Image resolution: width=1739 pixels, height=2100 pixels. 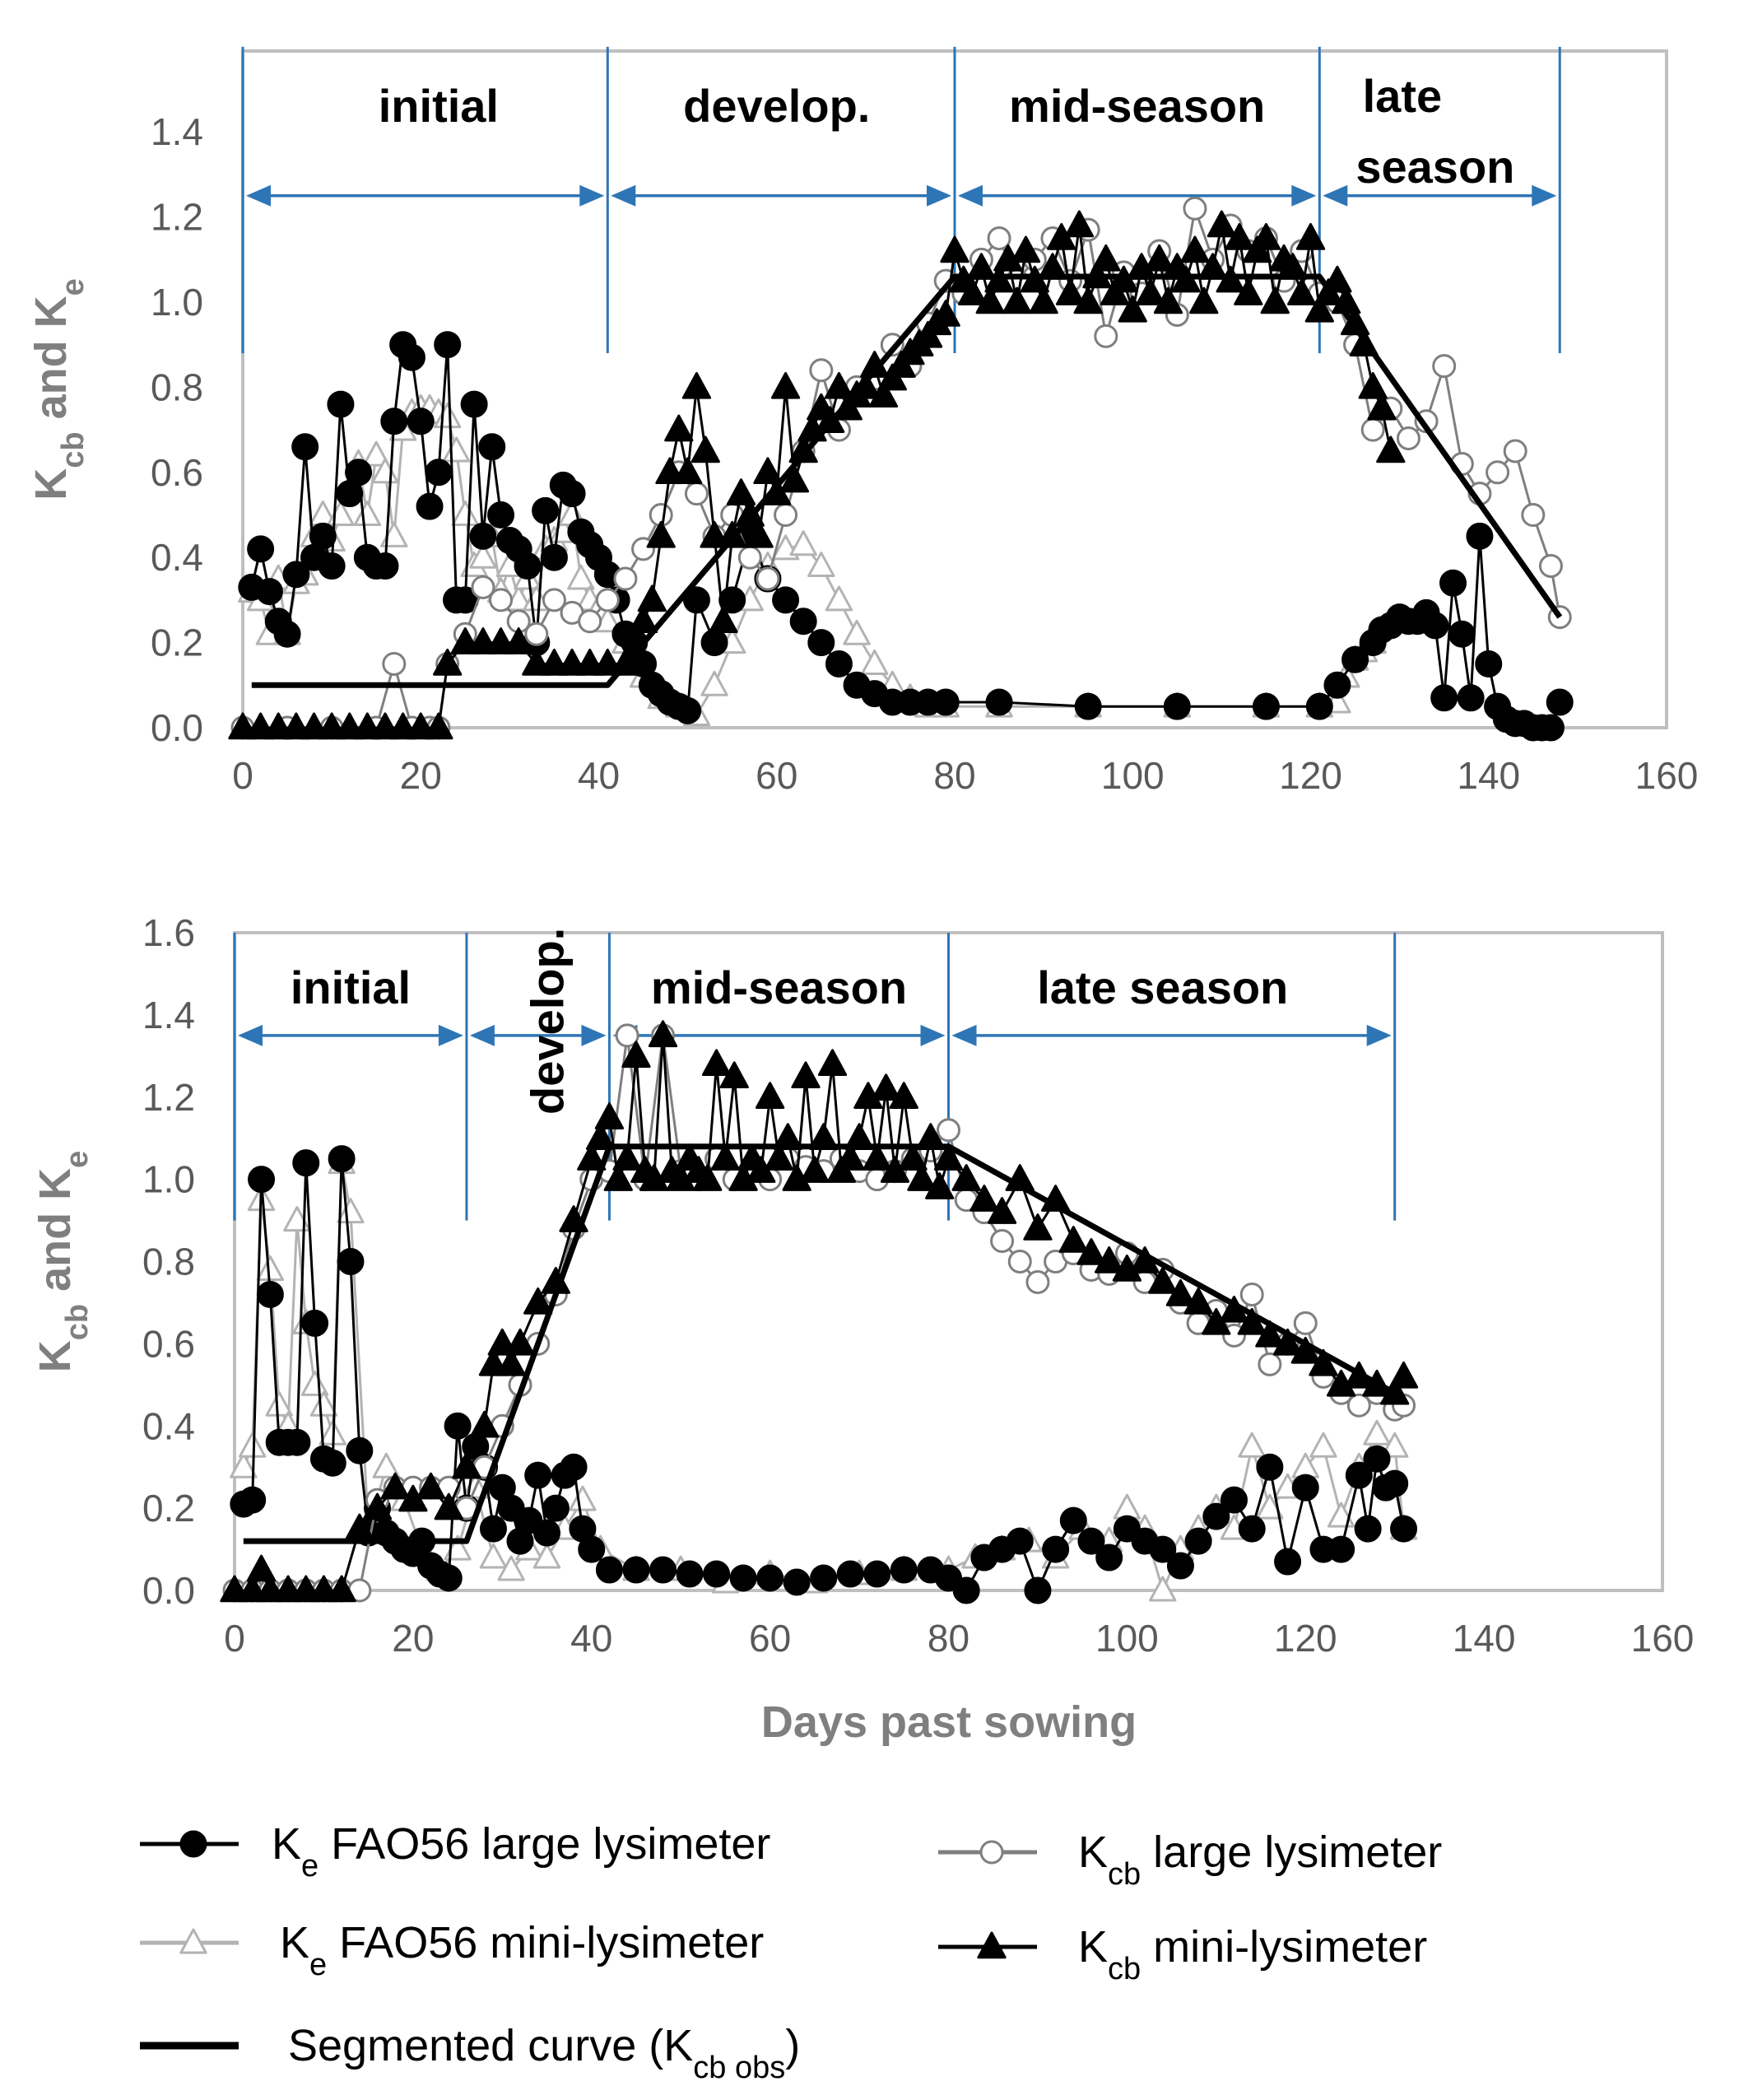 What do you see at coordinates (168, 1097) in the screenshot?
I see `y-tick-label: 1.2` at bounding box center [168, 1097].